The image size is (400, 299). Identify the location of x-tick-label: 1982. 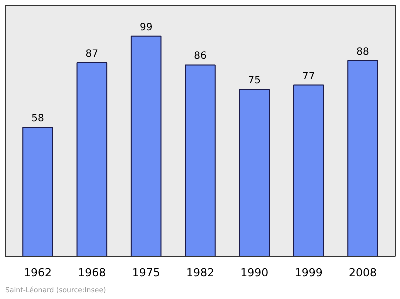
(200, 273).